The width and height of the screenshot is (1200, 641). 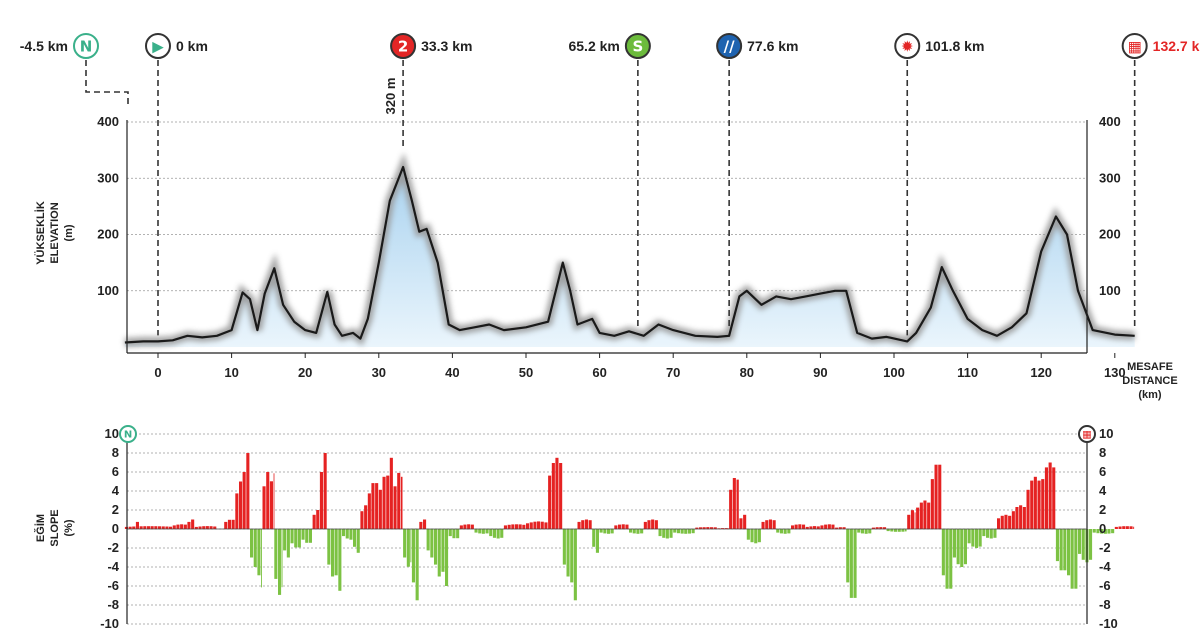 I want to click on slope-ytick-right: 2, so click(x=1102, y=509).